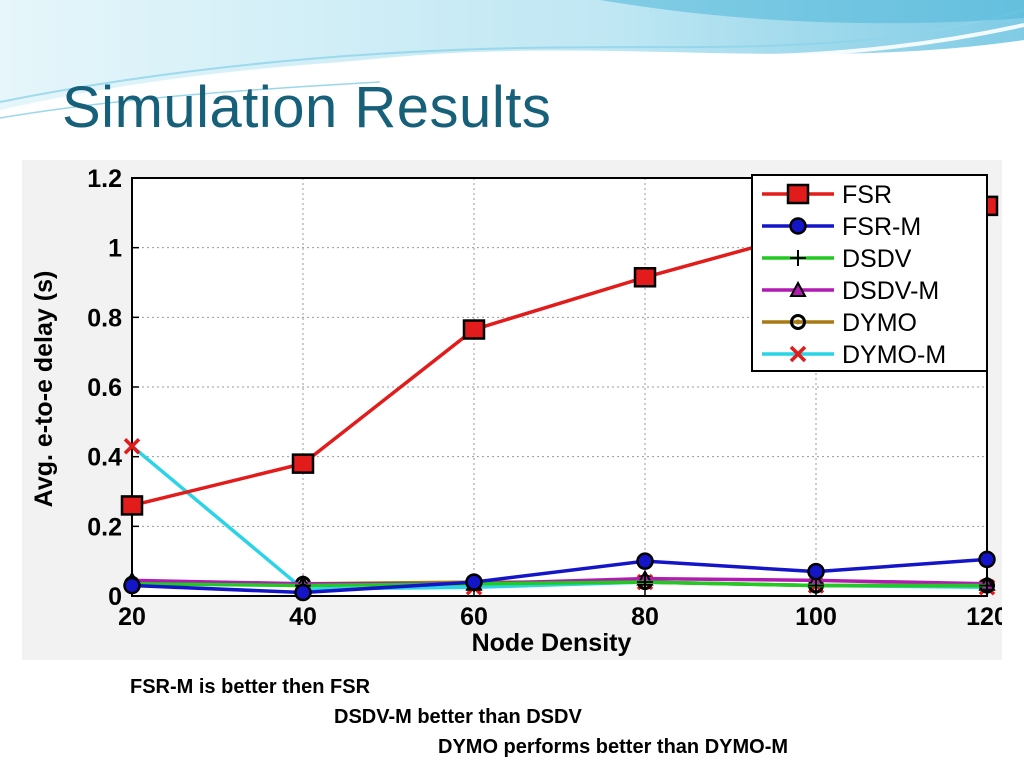 The height and width of the screenshot is (768, 1024). I want to click on legend-label: DSDV-M, so click(890, 291).